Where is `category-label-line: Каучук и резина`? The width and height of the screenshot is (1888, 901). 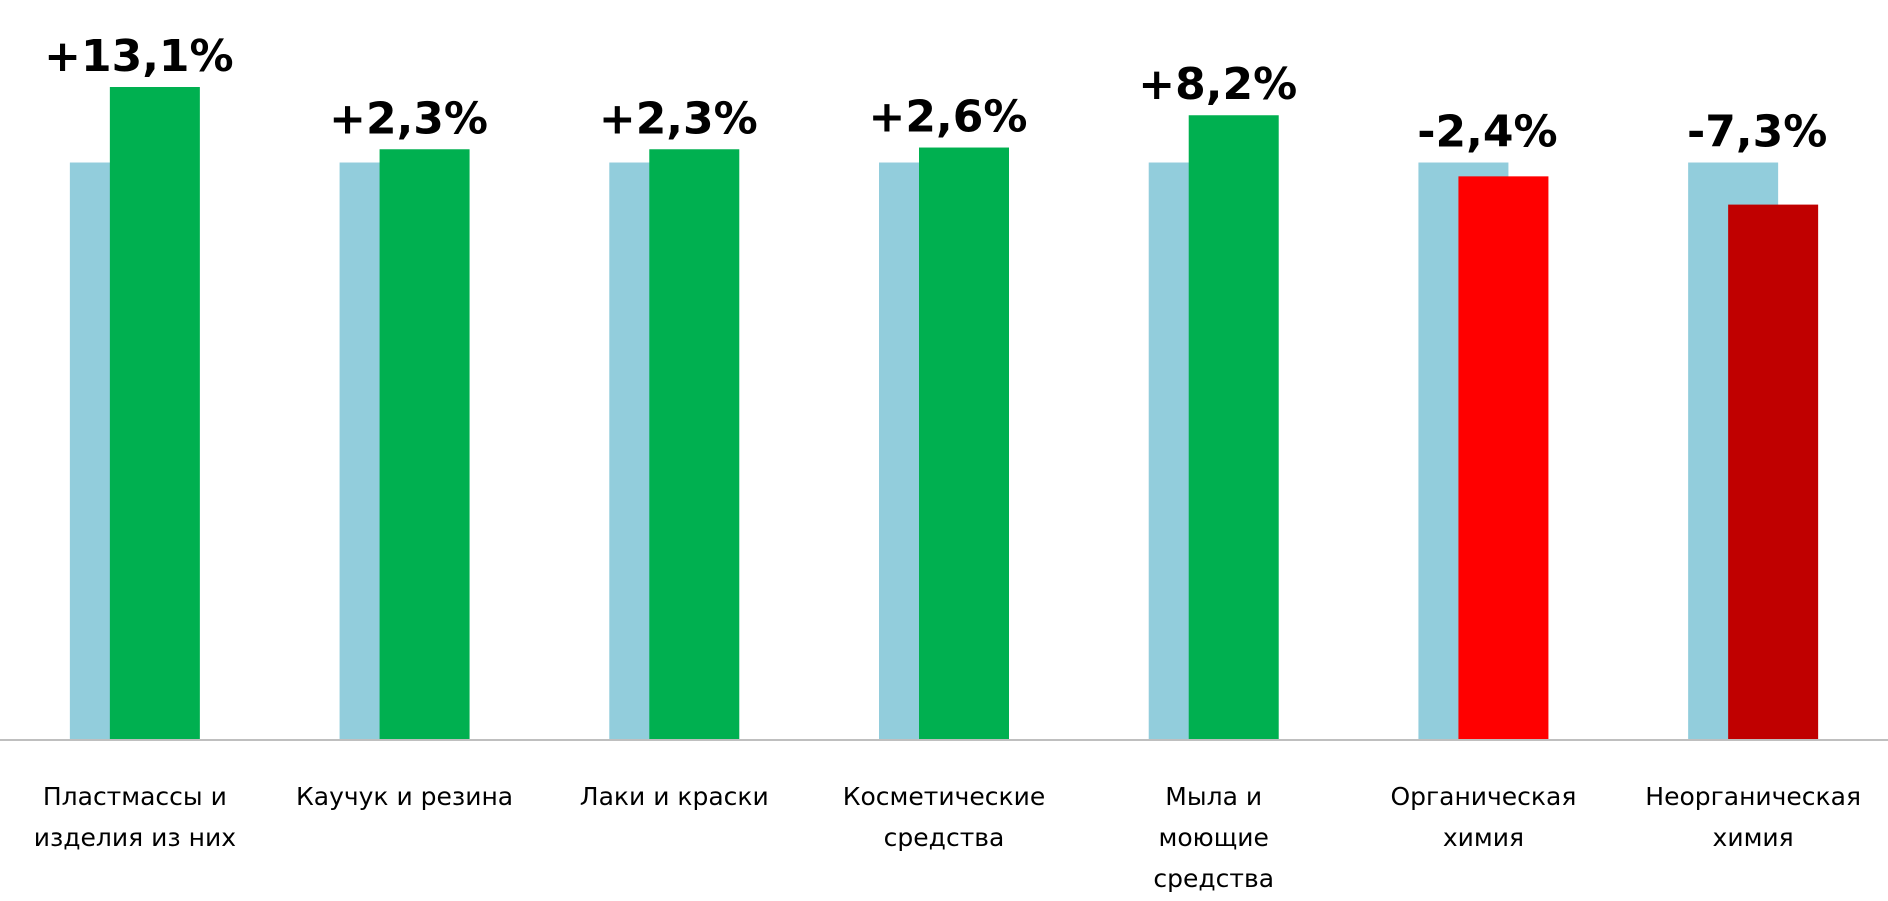
category-label-line: Каучук и резина is located at coordinates (404, 796).